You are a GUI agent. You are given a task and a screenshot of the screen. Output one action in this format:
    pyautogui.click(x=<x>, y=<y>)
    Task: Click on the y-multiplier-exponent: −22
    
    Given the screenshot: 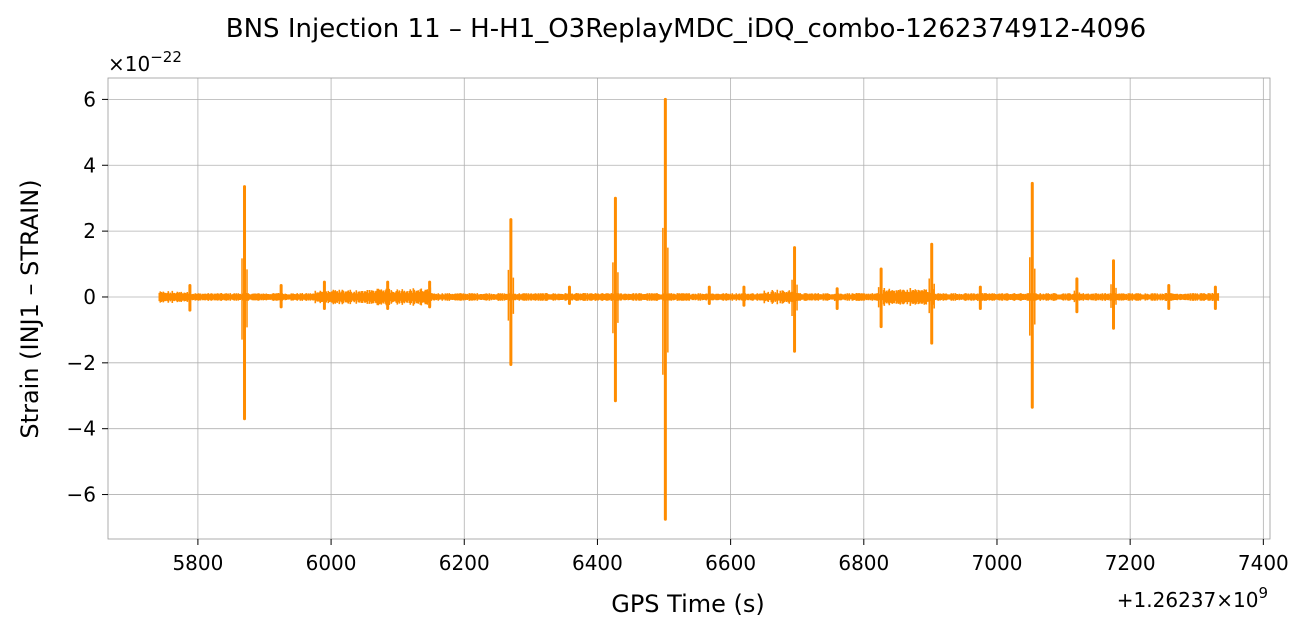 What is the action you would take?
    pyautogui.click(x=166, y=57)
    